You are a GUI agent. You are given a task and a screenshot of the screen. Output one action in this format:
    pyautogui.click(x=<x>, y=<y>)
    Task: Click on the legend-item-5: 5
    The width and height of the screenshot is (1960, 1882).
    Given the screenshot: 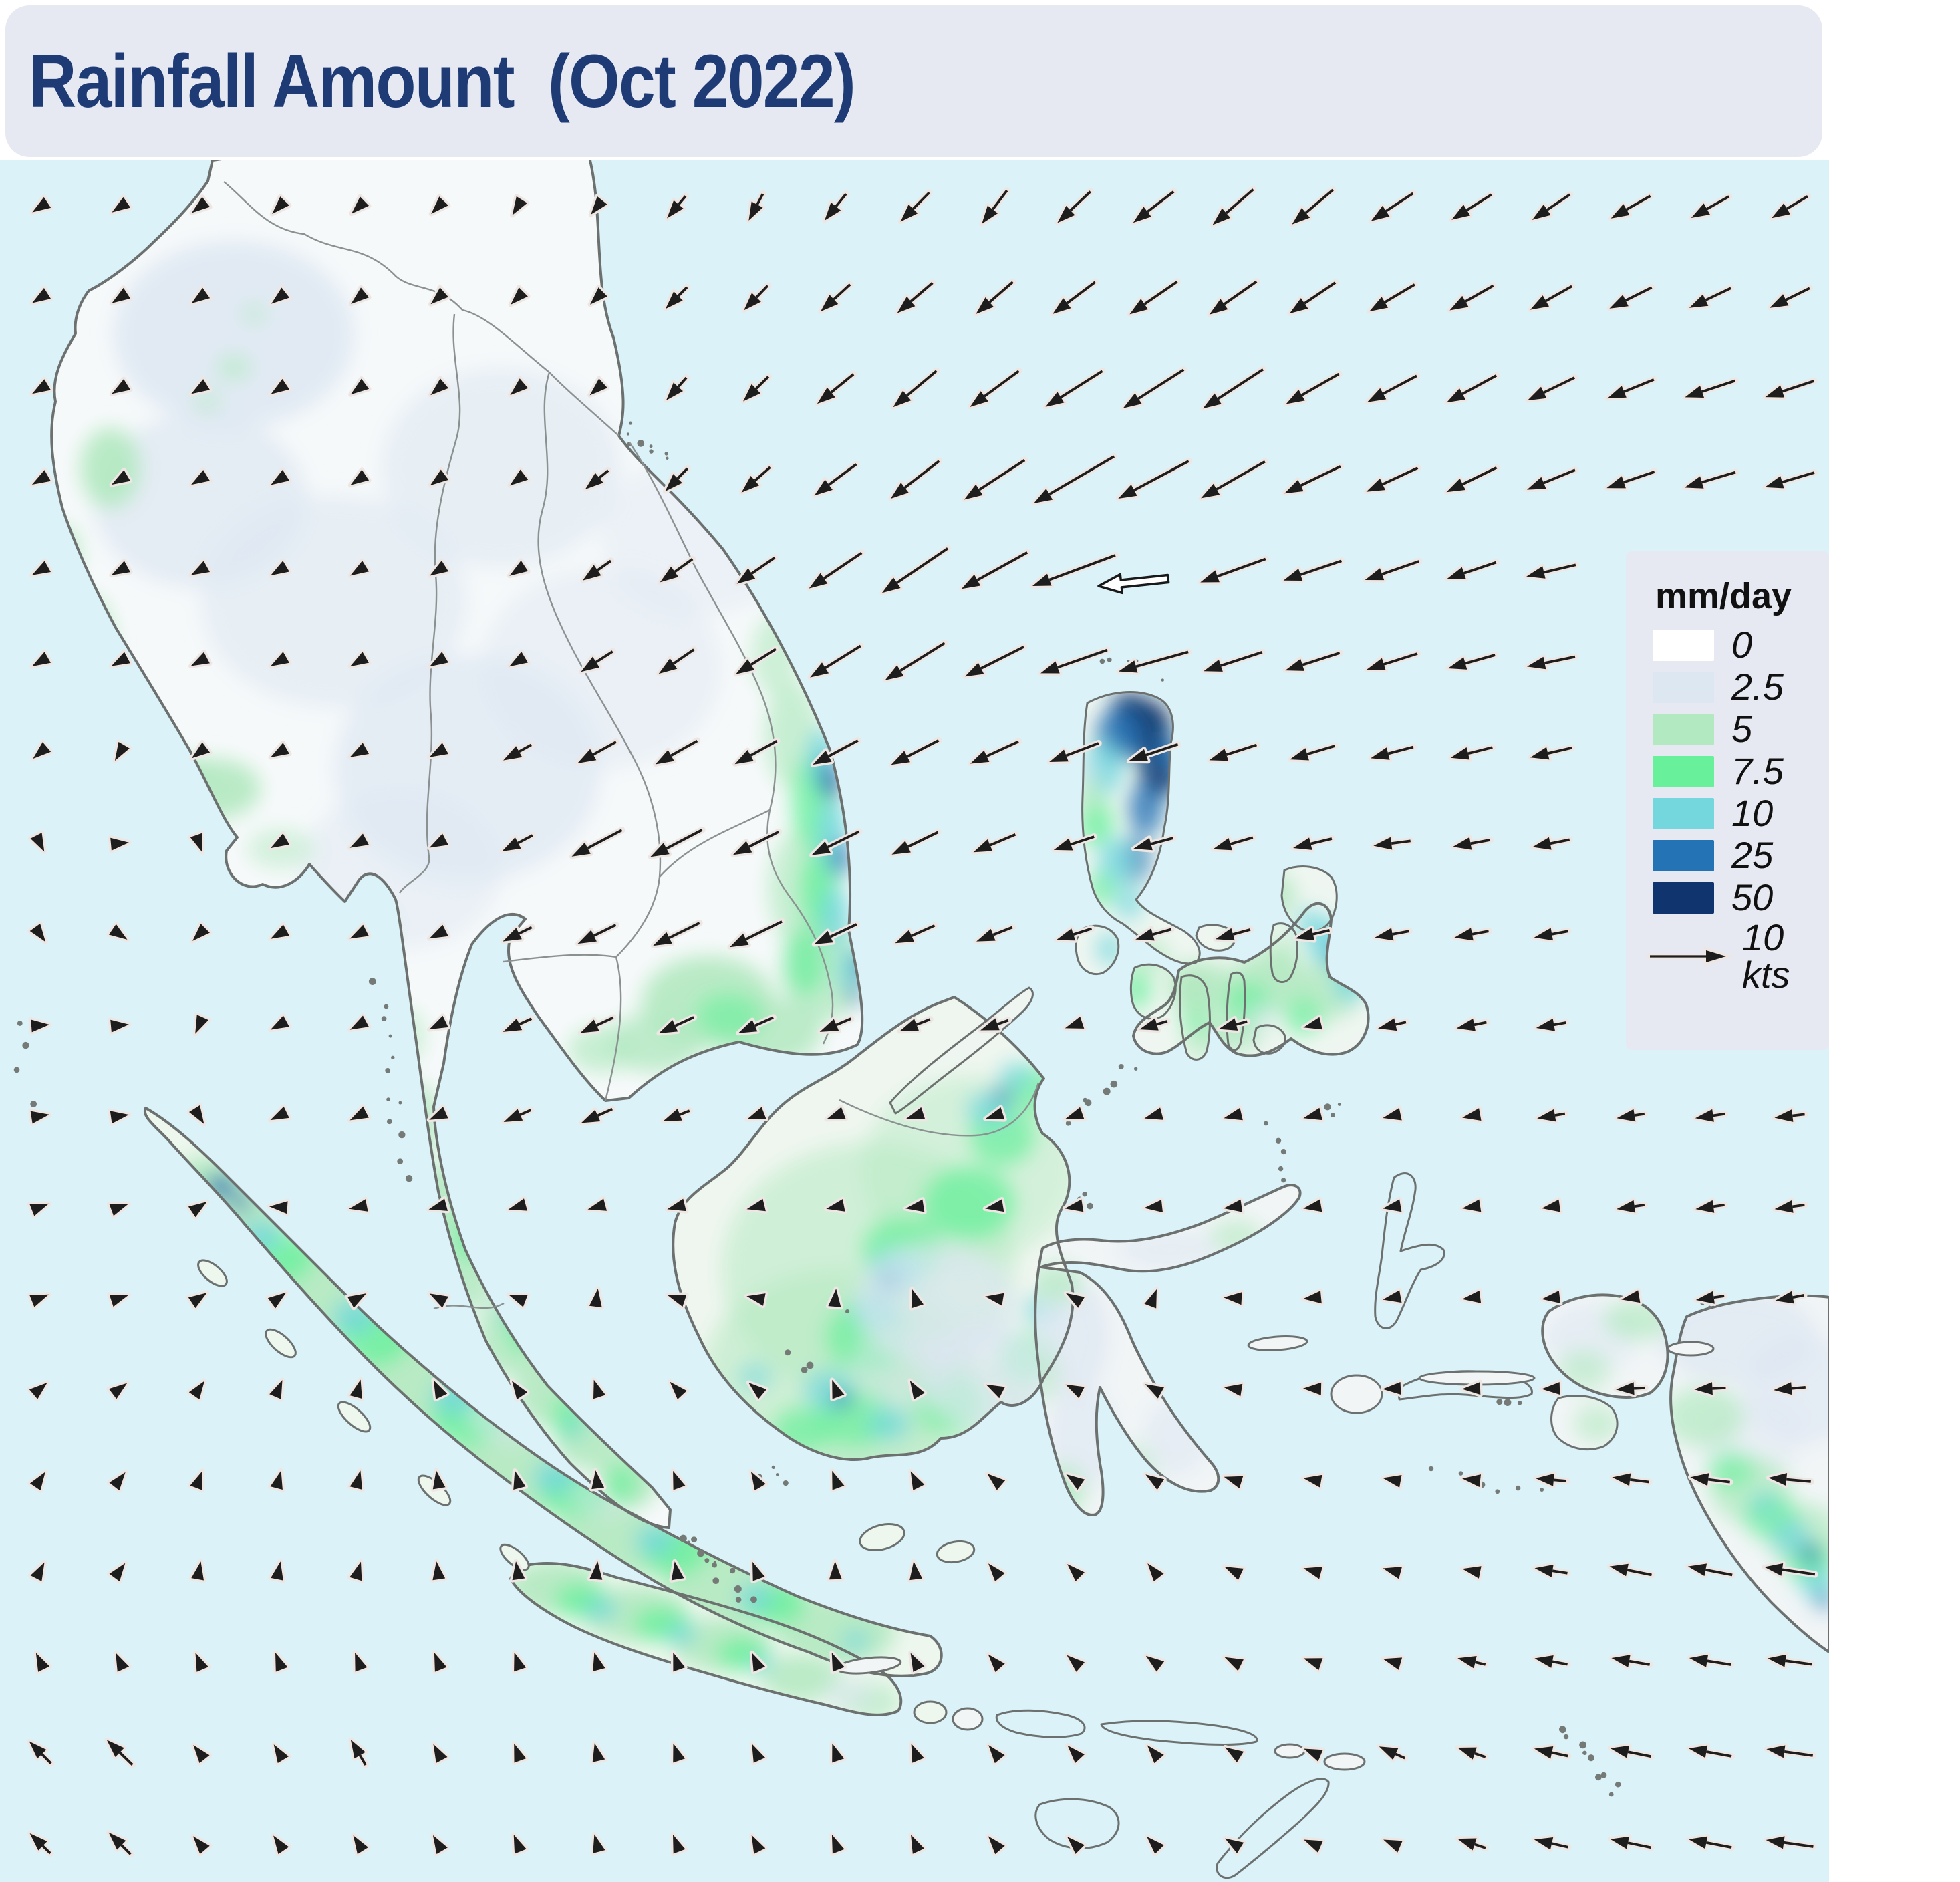 What is the action you would take?
    pyautogui.click(x=1741, y=729)
    